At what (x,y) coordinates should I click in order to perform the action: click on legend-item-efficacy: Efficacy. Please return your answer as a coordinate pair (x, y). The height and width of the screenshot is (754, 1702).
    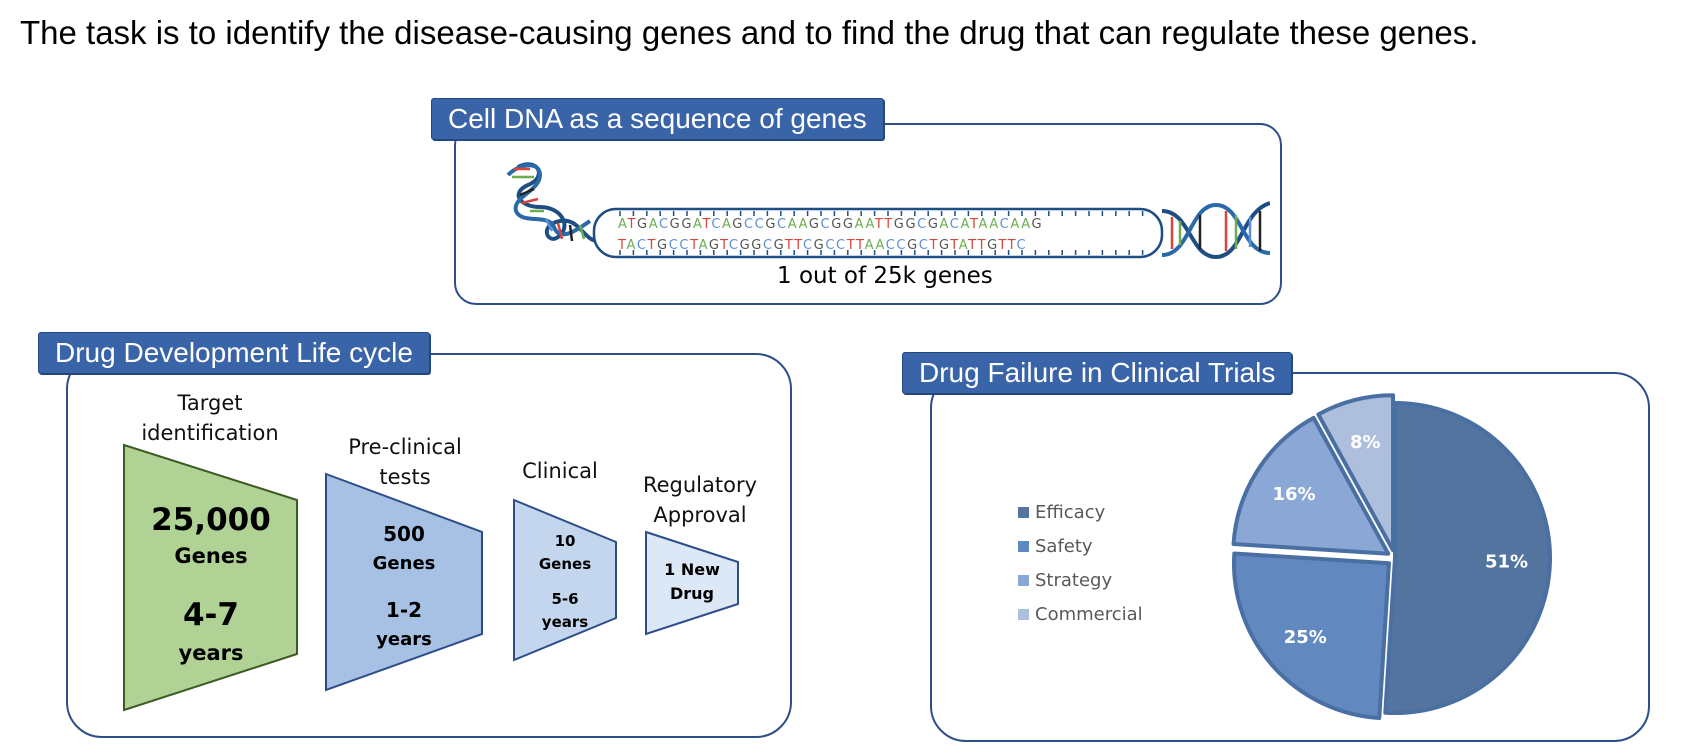
    Looking at the image, I should click on (1080, 512).